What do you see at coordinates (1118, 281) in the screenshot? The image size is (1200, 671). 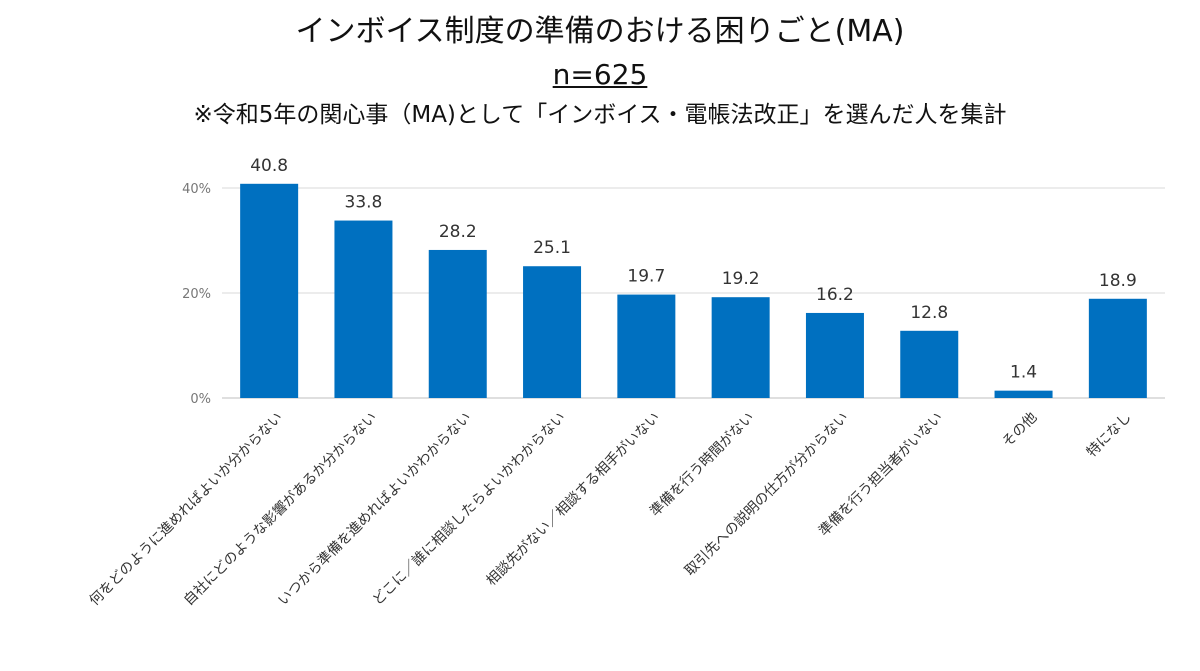 I see `data-label: 18.9` at bounding box center [1118, 281].